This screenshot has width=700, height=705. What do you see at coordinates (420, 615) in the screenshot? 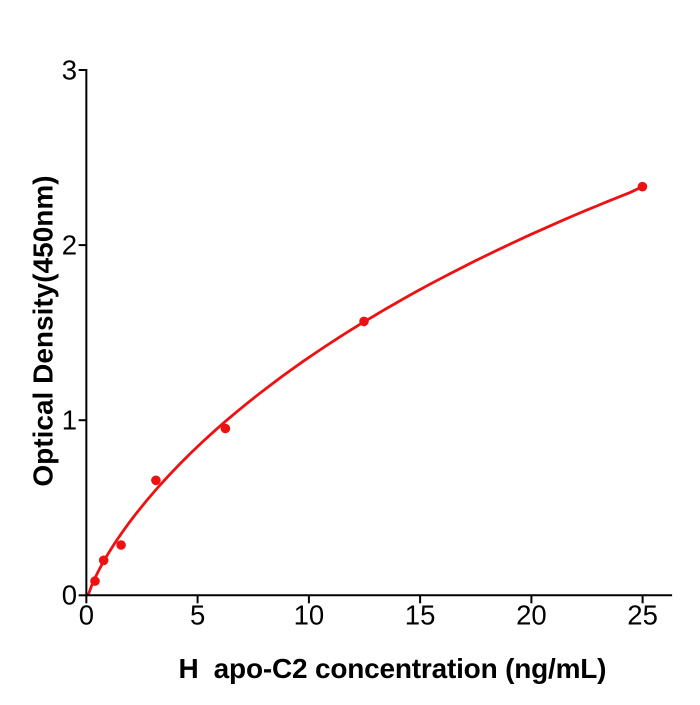
I see `svg-text: 15` at bounding box center [420, 615].